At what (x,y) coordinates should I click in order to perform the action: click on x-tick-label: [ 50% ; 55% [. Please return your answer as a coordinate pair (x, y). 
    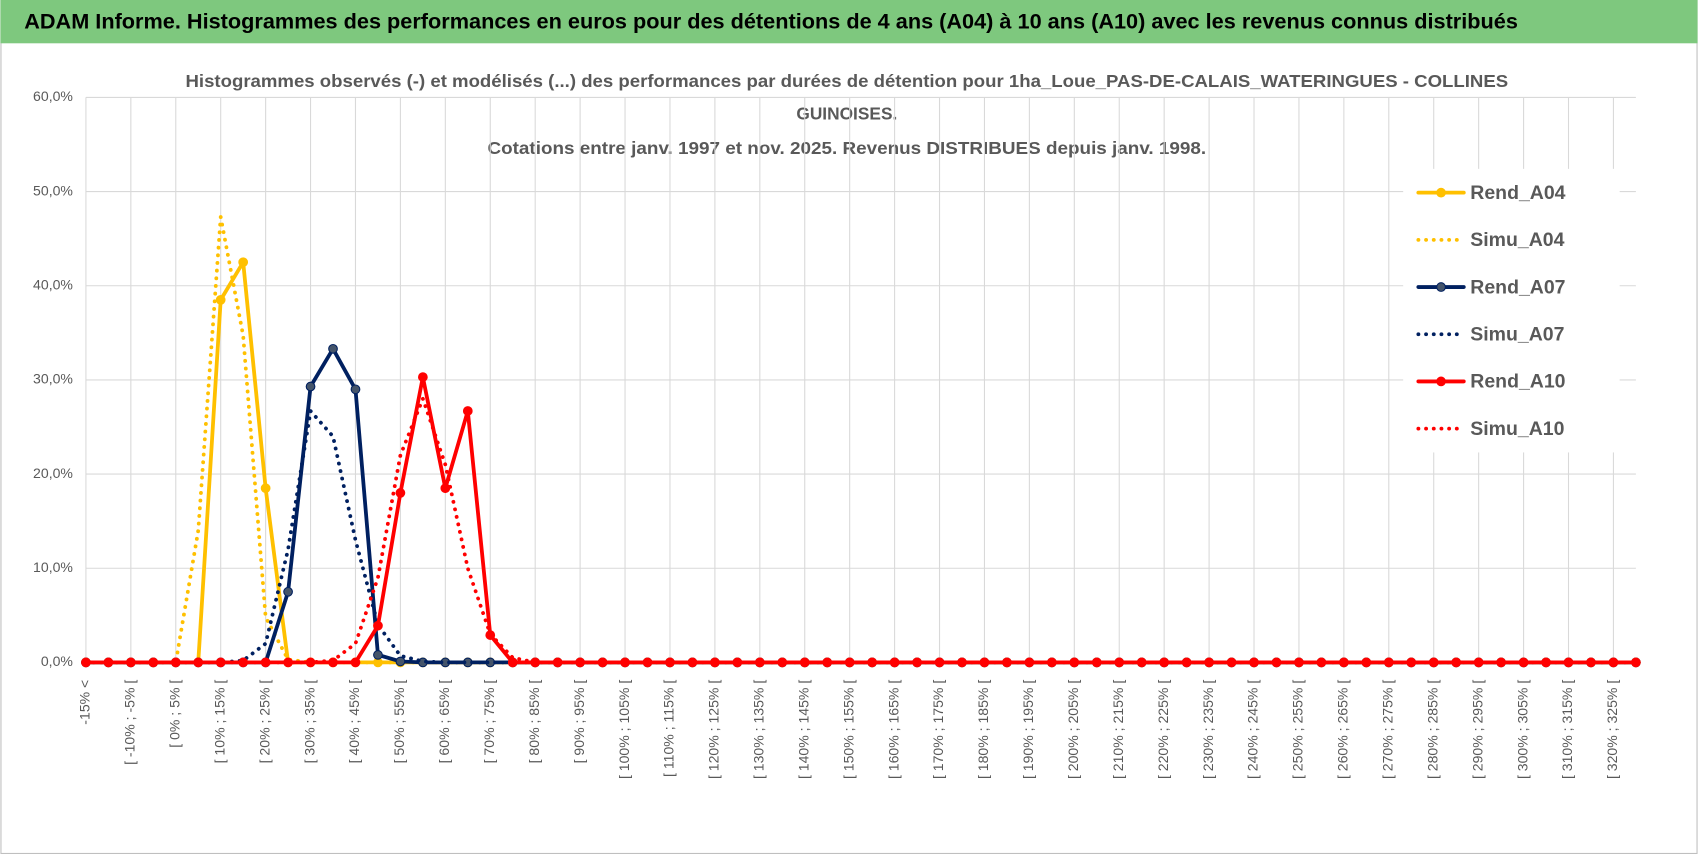
    Looking at the image, I should click on (399, 722).